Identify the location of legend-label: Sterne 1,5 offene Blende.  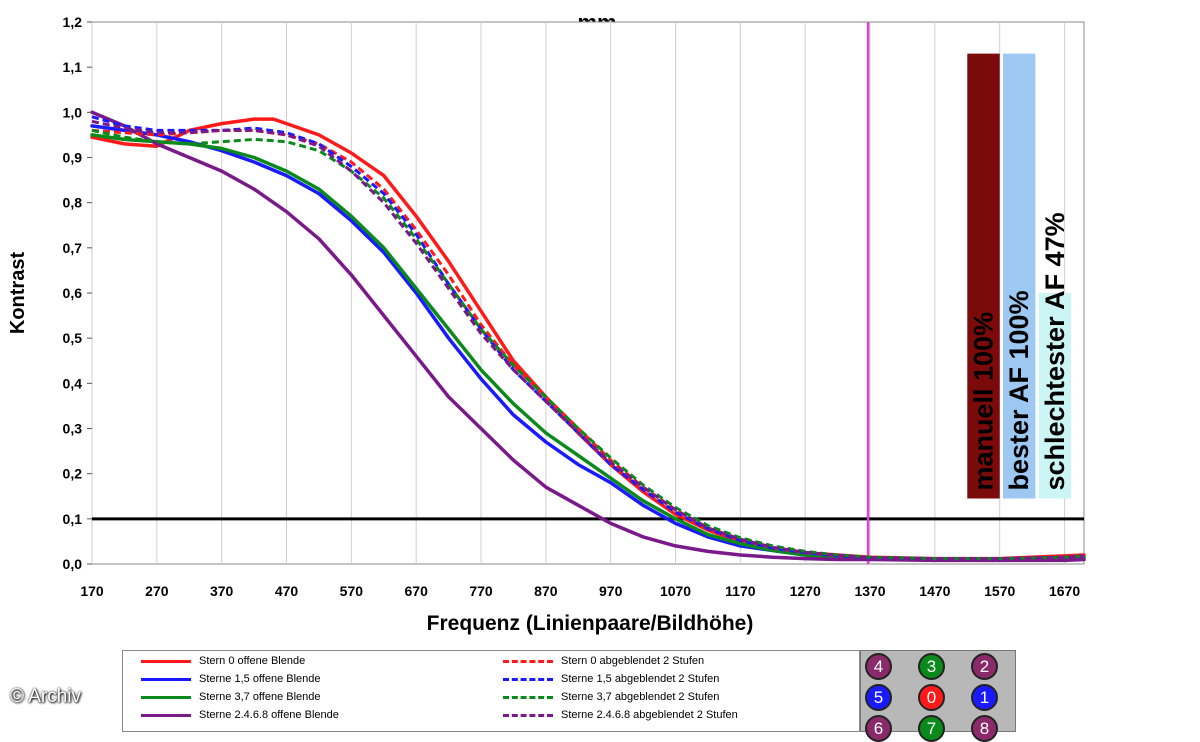
(260, 679).